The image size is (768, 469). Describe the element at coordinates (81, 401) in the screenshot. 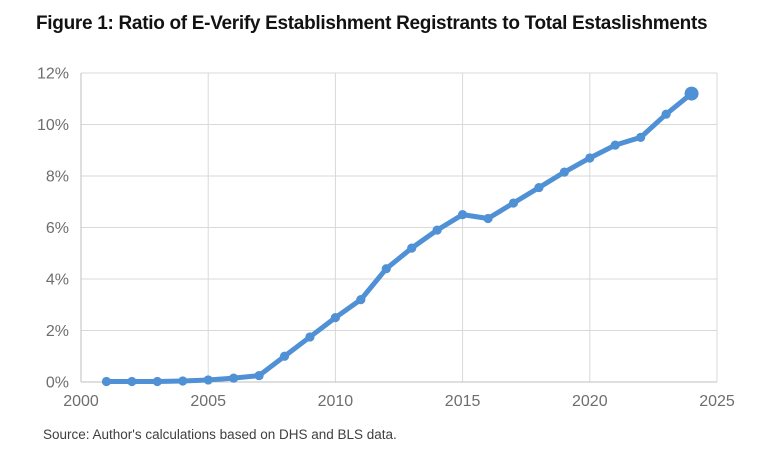

I see `x-tick-label: 2000` at that location.